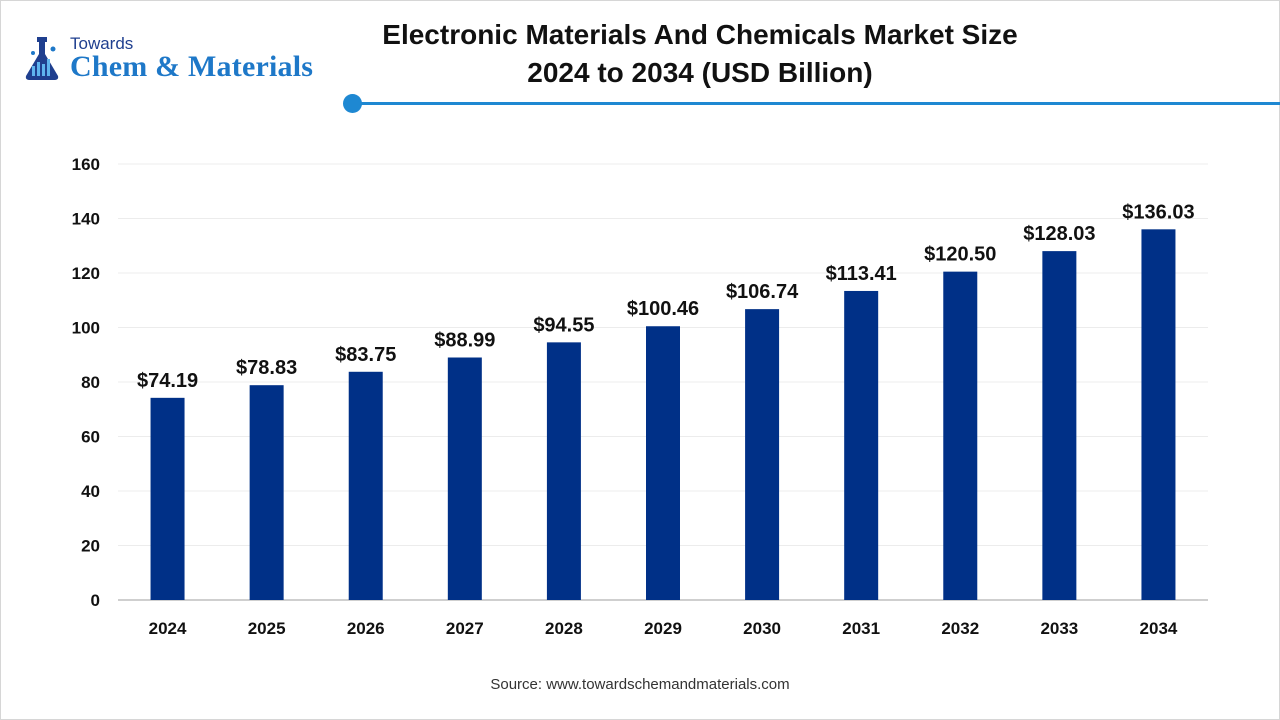  What do you see at coordinates (762, 454) in the screenshot?
I see `bar-2030` at bounding box center [762, 454].